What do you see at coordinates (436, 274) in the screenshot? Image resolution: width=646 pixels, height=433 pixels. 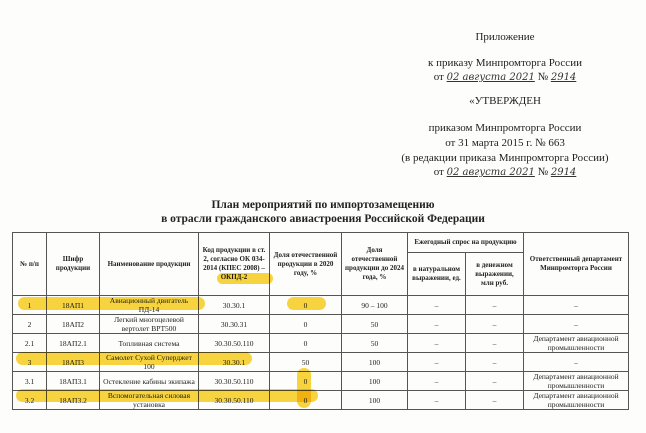 I see `header-demand-natural: в натуральном выражении, ед.` at bounding box center [436, 274].